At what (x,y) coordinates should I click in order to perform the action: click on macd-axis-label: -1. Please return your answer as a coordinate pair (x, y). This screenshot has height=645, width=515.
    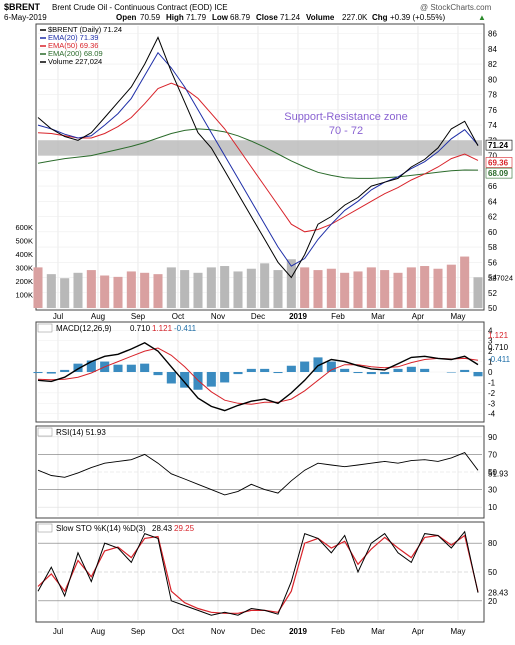
    Looking at the image, I should click on (492, 382).